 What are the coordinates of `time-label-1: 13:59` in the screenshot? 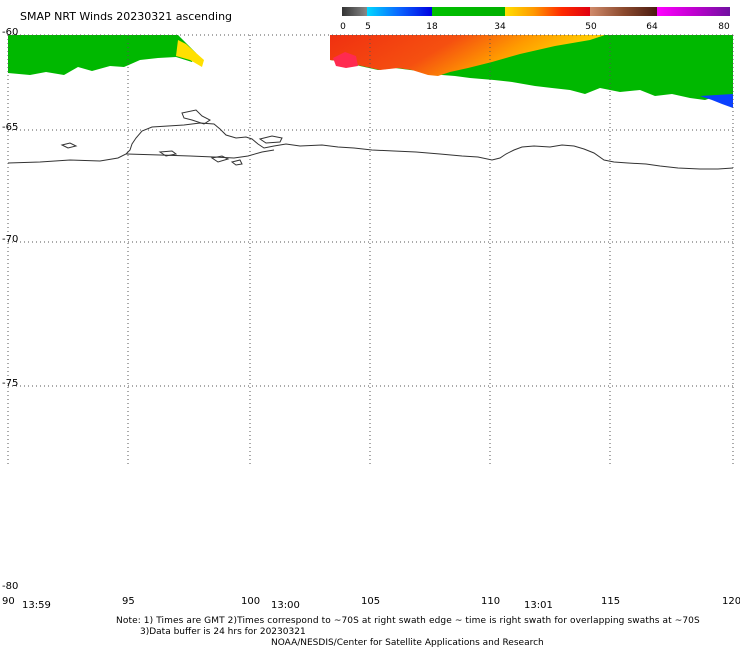 It's located at (36, 605).